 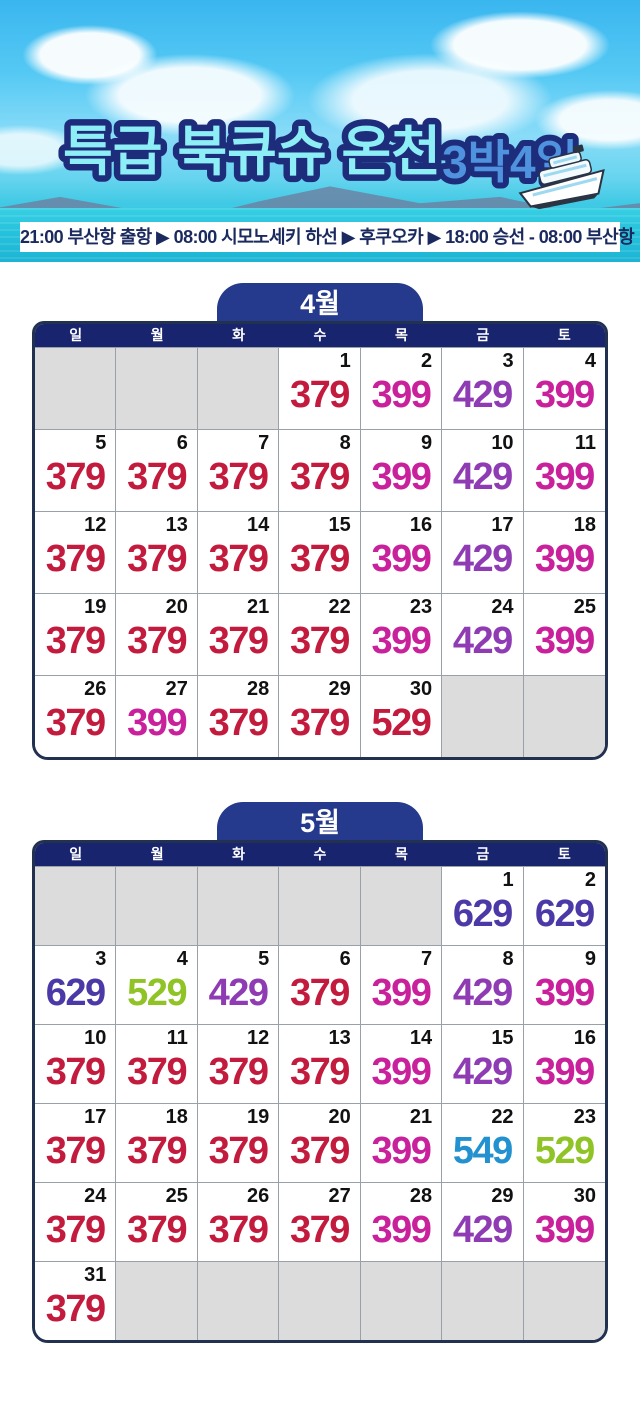 I want to click on calendar-day-cell: 30 399, so click(x=564, y=1221).